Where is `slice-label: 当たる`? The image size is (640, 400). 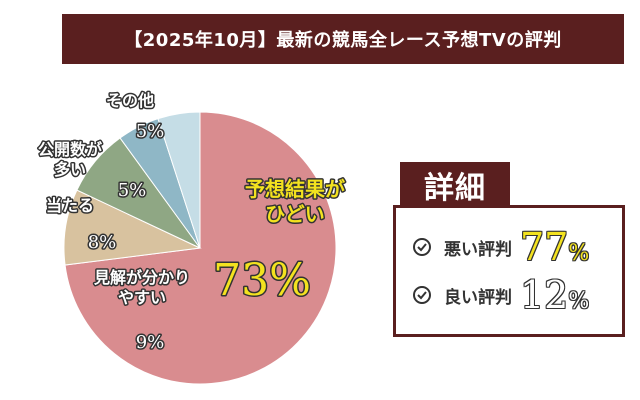
slice-label: 当たる is located at coordinates (70, 205).